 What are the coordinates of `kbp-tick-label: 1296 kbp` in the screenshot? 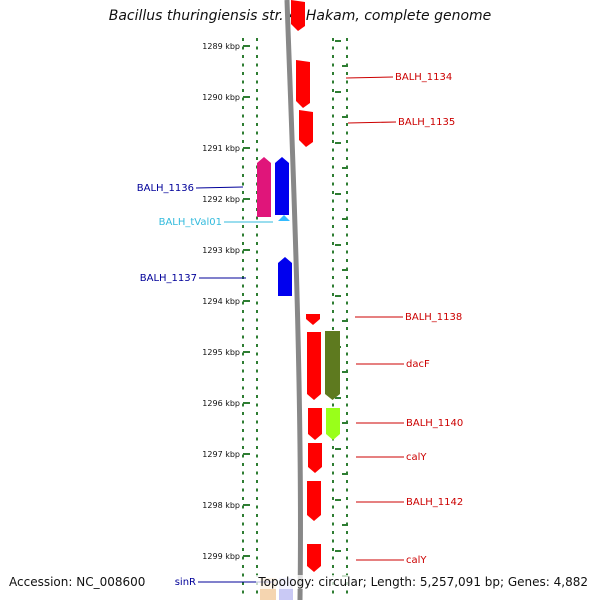 It's located at (221, 403).